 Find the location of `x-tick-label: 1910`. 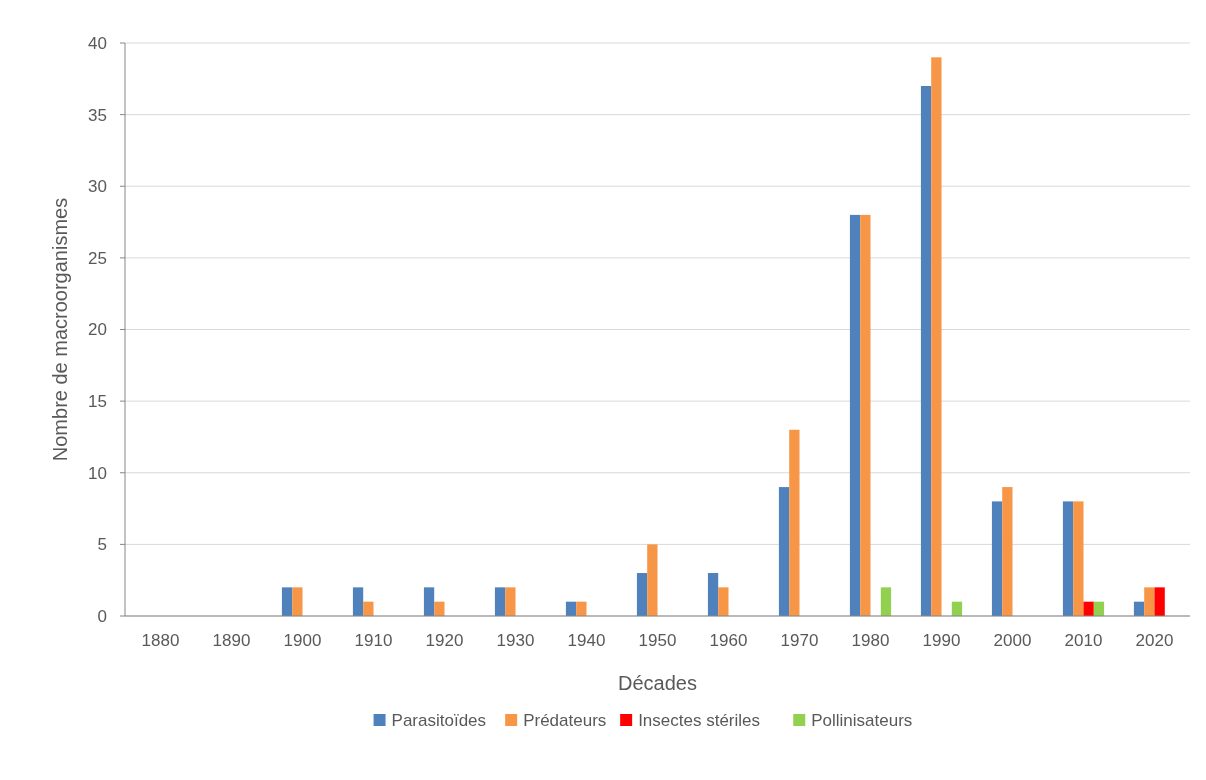

x-tick-label: 1910 is located at coordinates (373, 640).